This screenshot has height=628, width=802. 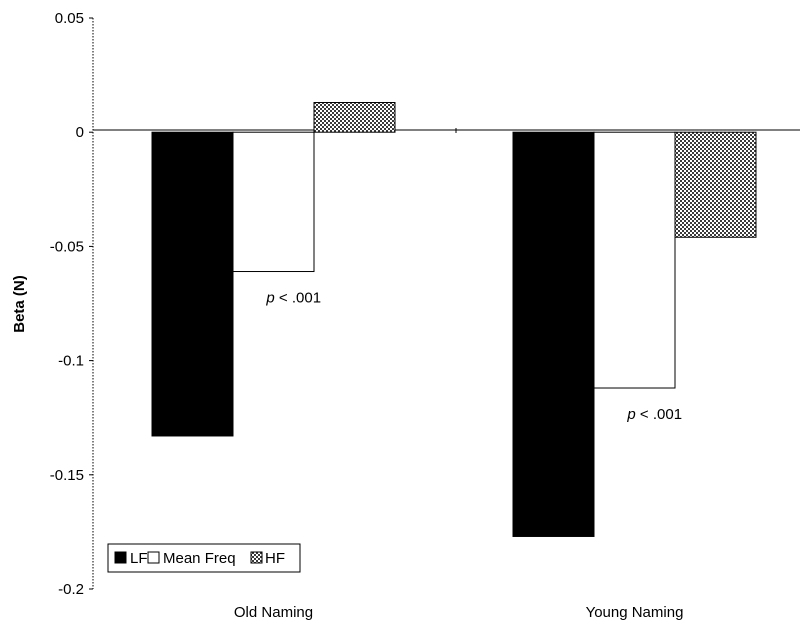 I want to click on legend-swatch-lf, so click(x=120, y=557).